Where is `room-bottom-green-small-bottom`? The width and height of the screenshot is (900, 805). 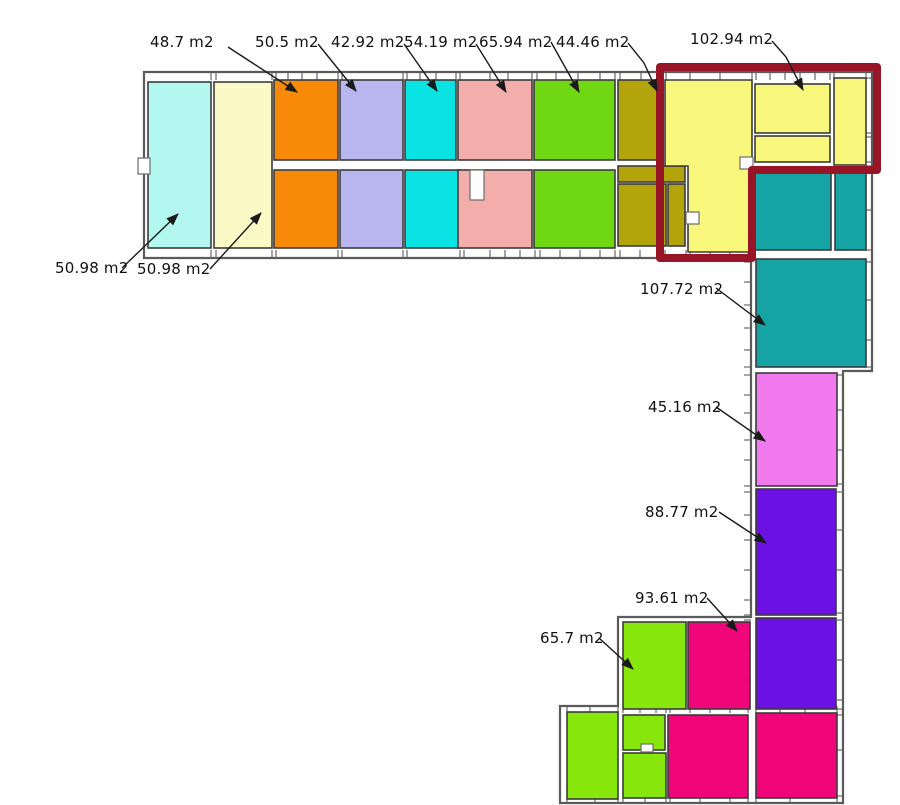
room-bottom-green-small-bottom is located at coordinates (644, 775).